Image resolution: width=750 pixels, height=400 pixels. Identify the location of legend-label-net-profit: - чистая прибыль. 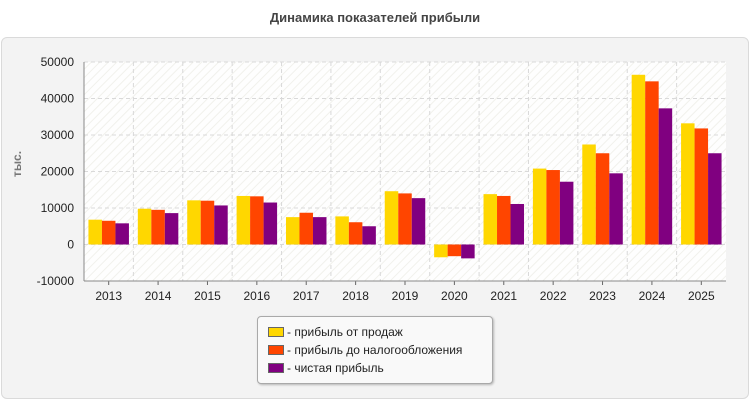
(335, 368).